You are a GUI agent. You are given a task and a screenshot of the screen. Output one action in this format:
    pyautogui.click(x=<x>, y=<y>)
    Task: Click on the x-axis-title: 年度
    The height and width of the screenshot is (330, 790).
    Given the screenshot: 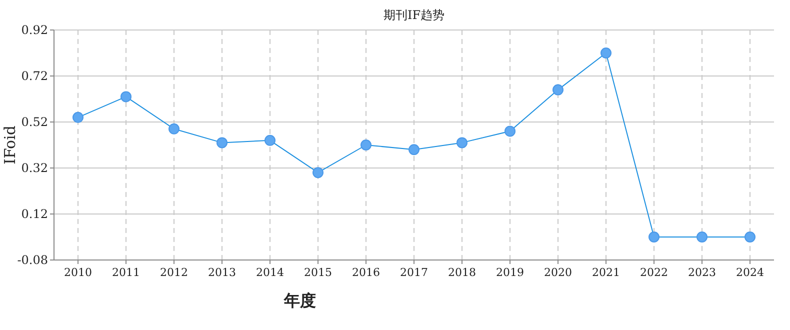 What is the action you would take?
    pyautogui.click(x=299, y=300)
    